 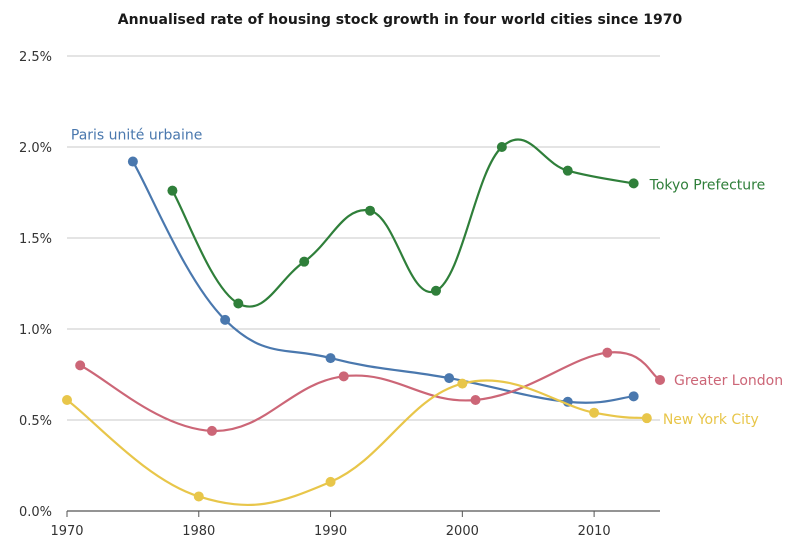 What do you see at coordinates (35, 57) in the screenshot?
I see `y-tick-label: 2.5%` at bounding box center [35, 57].